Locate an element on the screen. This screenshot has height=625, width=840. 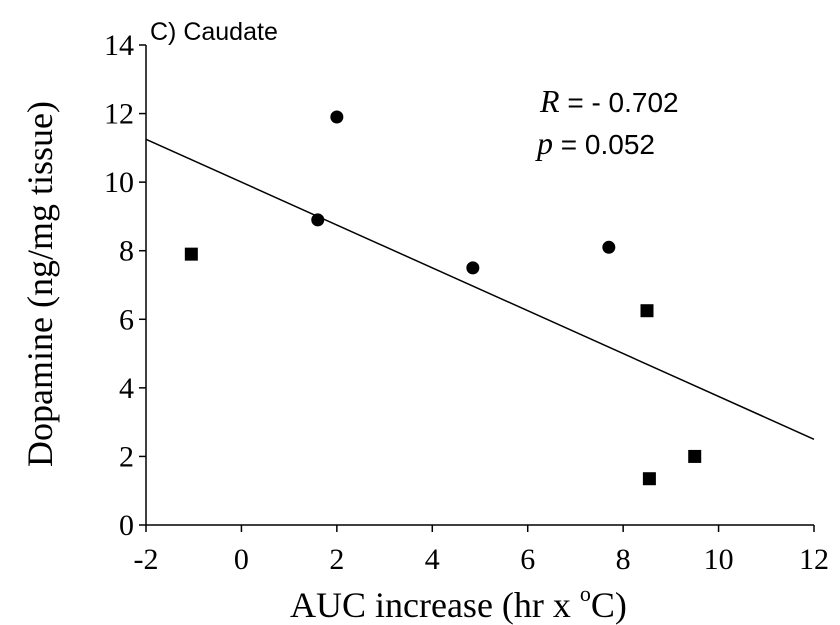
y-tick-label: 0 is located at coordinates (126, 525).